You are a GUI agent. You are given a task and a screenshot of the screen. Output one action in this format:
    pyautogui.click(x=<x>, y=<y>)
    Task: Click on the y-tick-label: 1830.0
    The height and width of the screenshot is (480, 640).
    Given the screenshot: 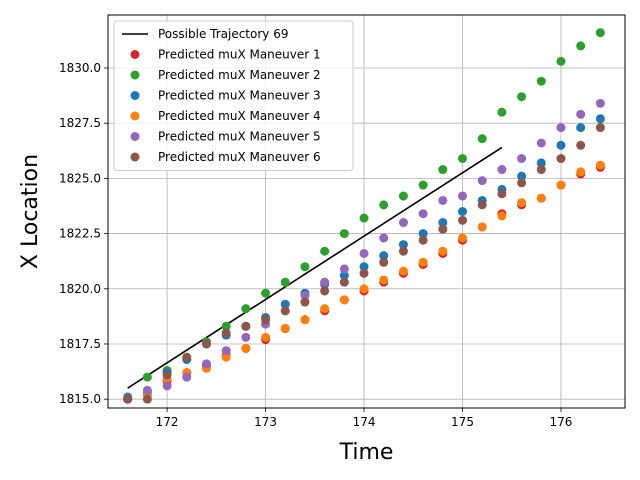 What is the action you would take?
    pyautogui.click(x=80, y=68)
    